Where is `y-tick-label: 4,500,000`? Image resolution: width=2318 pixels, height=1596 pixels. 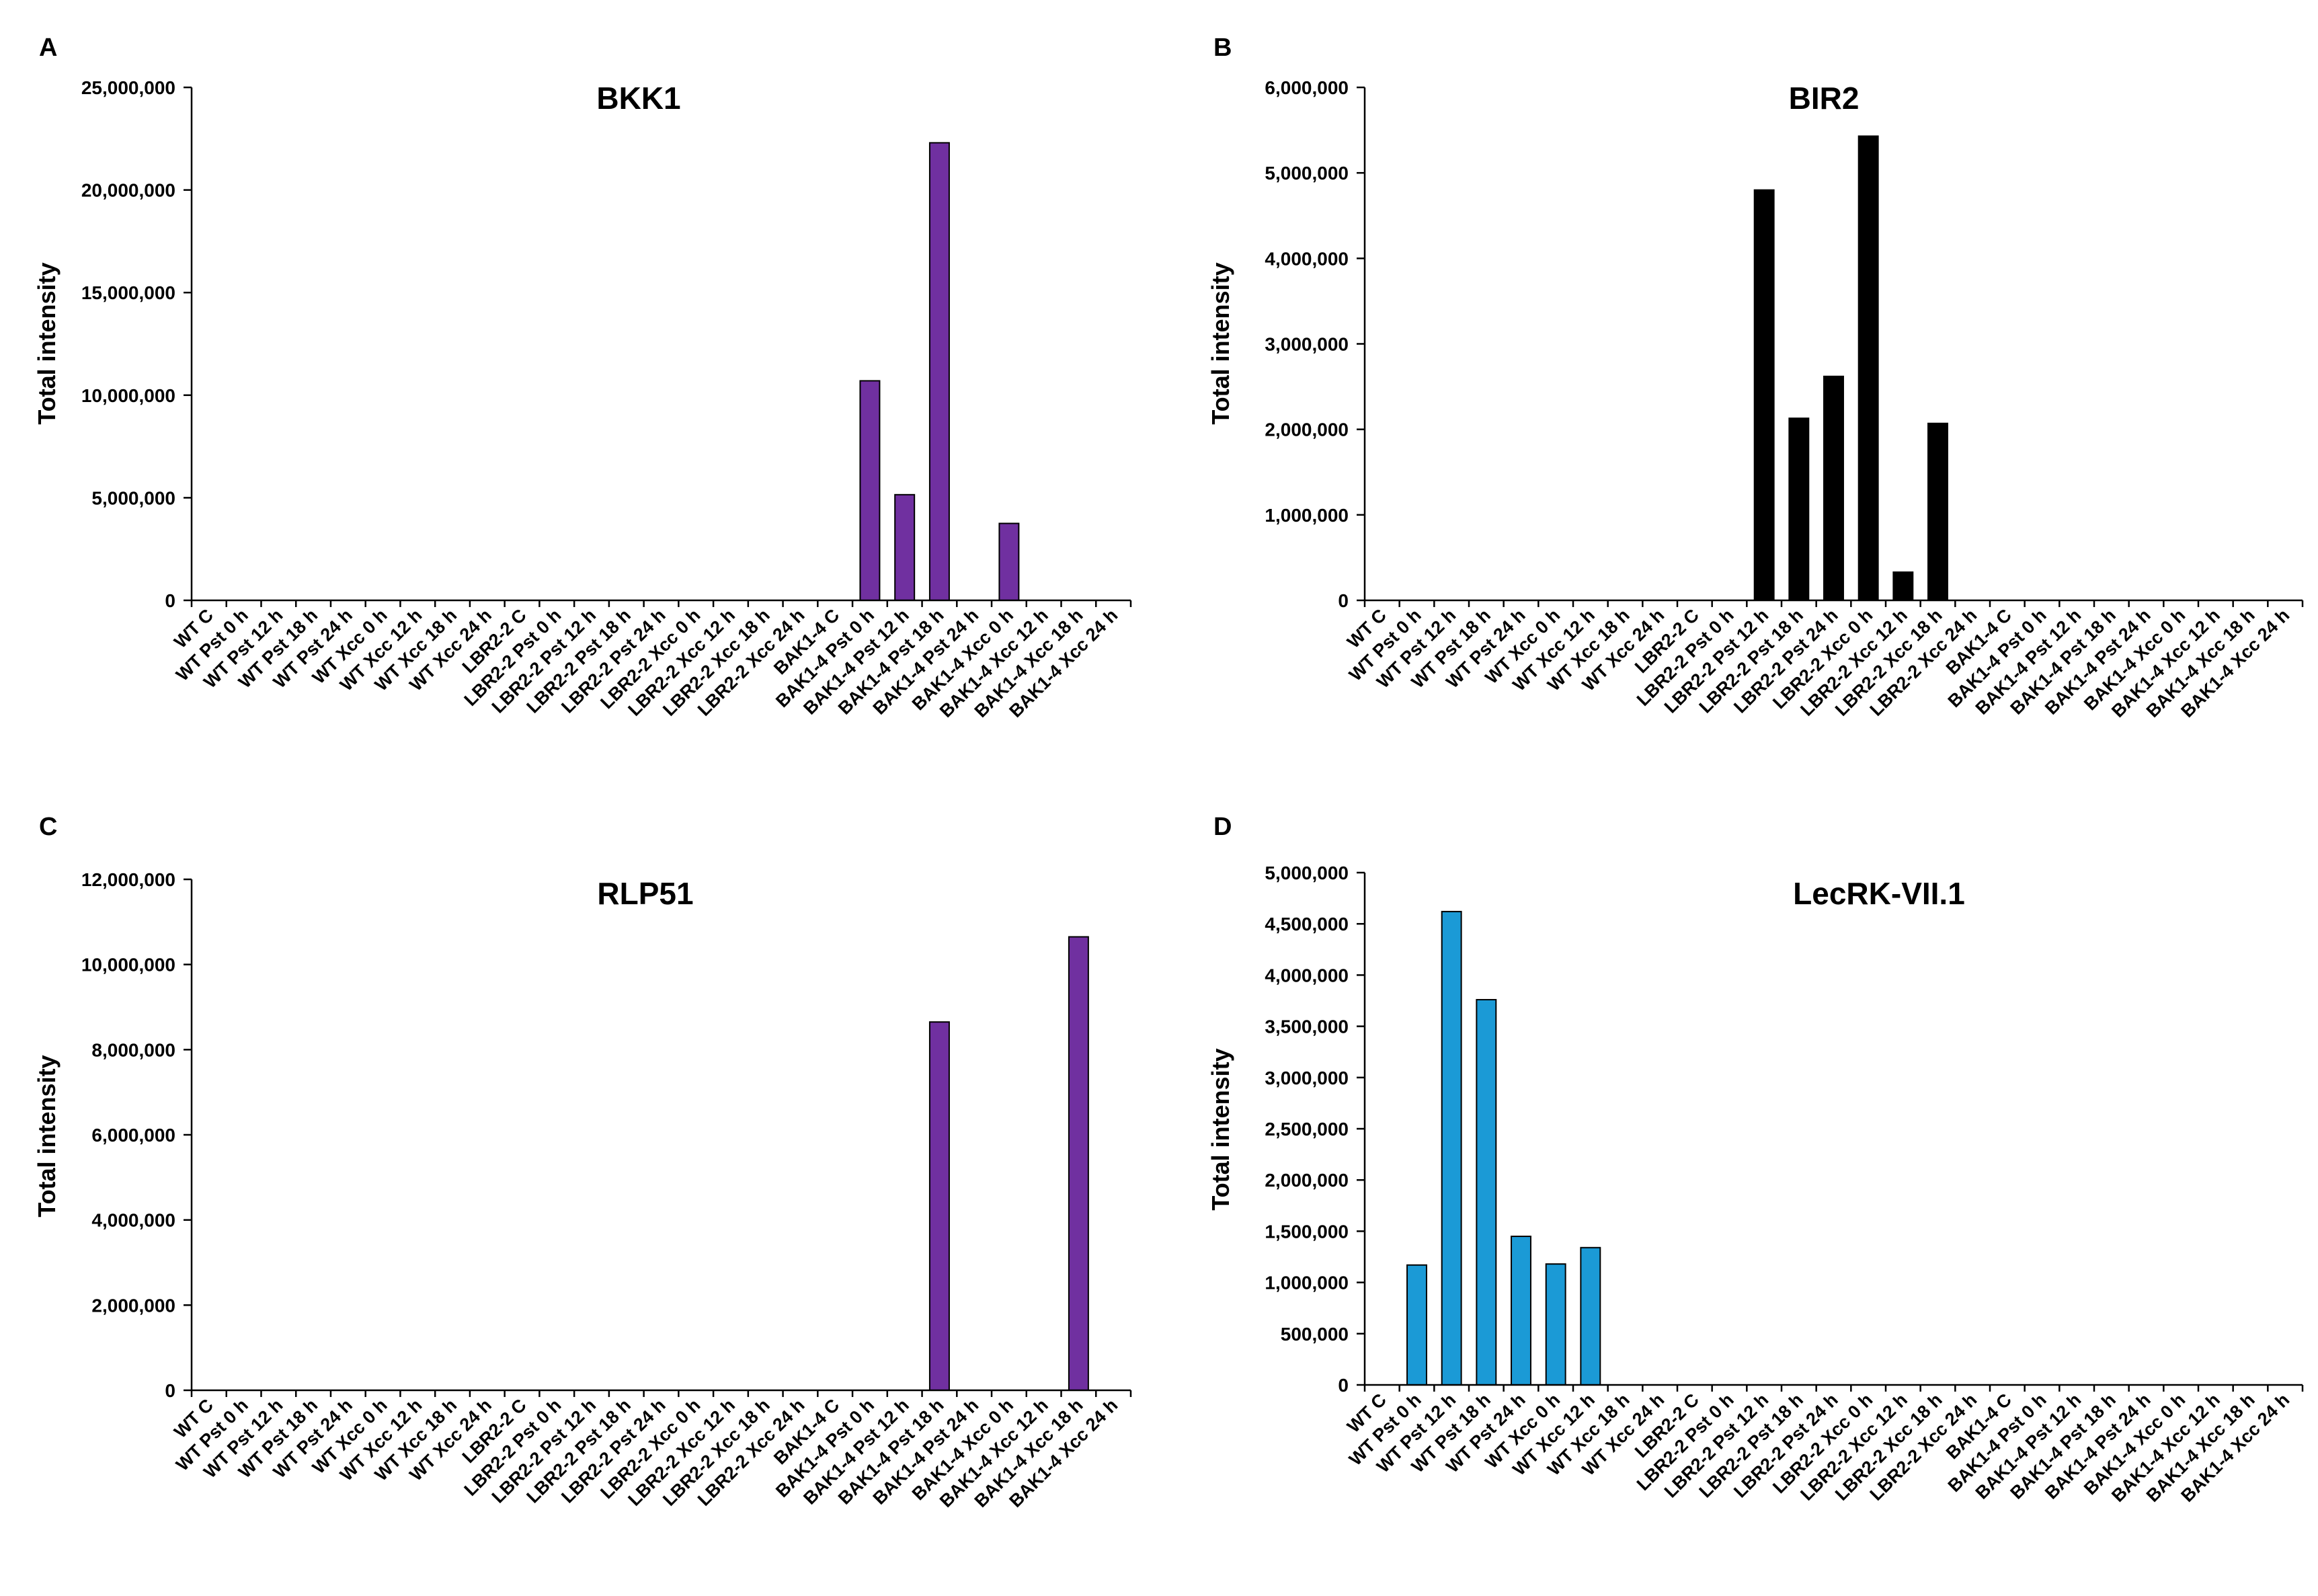 y-tick-label: 4,500,000 is located at coordinates (1307, 924).